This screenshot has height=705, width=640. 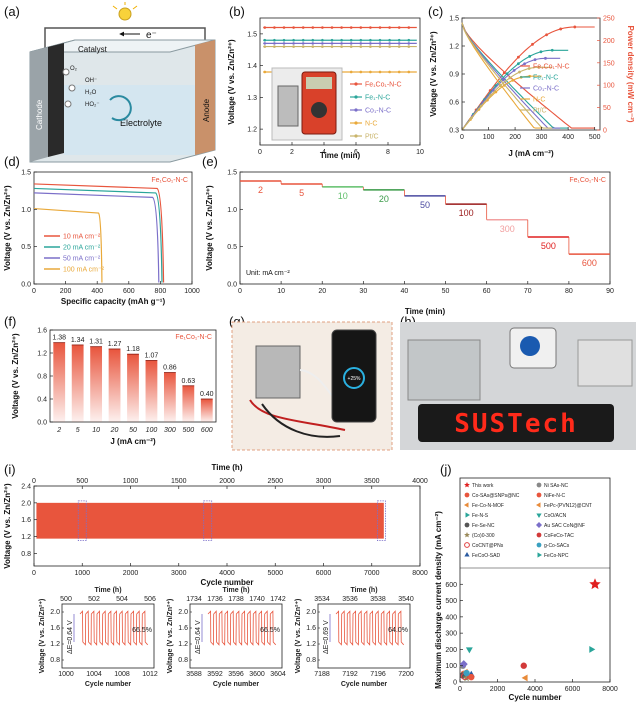 What do you see at coordinates (252, 34) in the screenshot?
I see `y-tick-label: 1.5` at bounding box center [252, 34].